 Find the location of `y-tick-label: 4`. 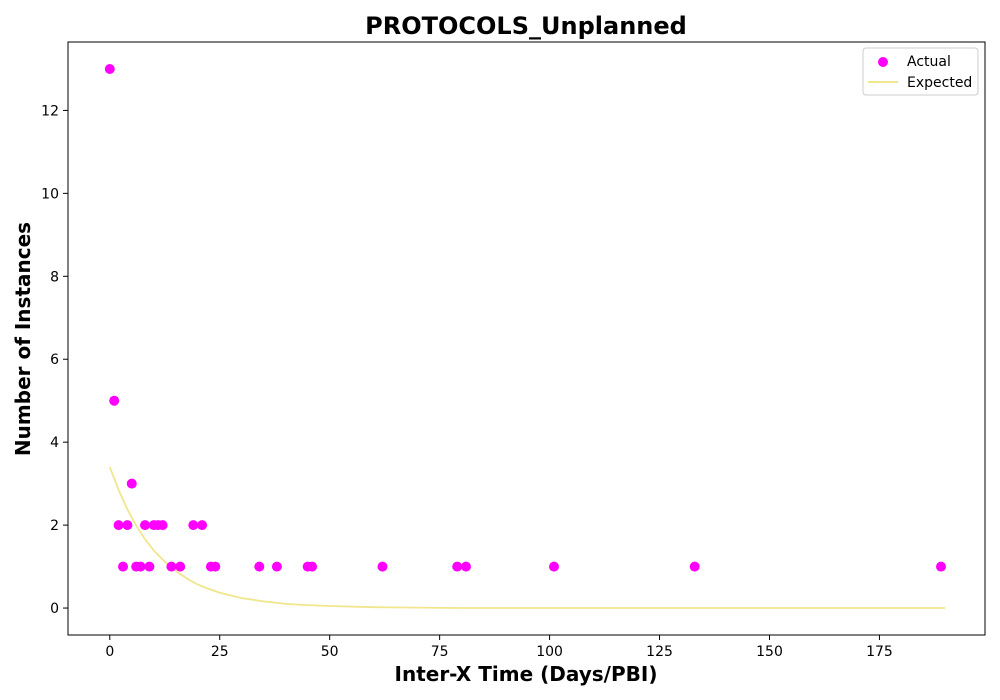

y-tick-label: 4 is located at coordinates (54, 443).